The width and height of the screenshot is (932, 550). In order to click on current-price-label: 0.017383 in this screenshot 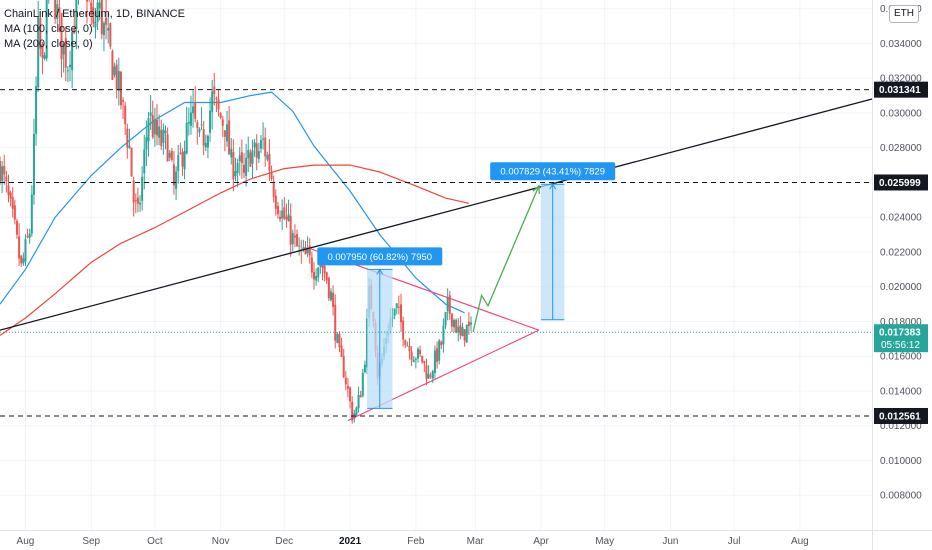, I will do `click(900, 333)`.